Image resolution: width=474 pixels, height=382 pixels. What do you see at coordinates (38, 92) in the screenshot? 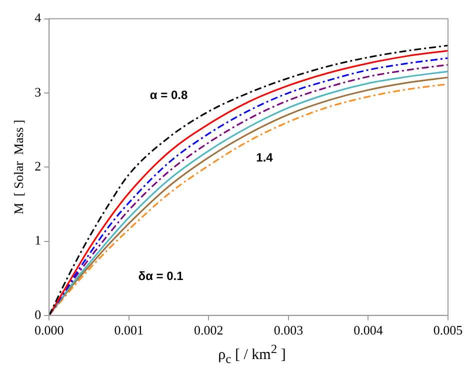
I see `y-tick-label: 3` at bounding box center [38, 92].